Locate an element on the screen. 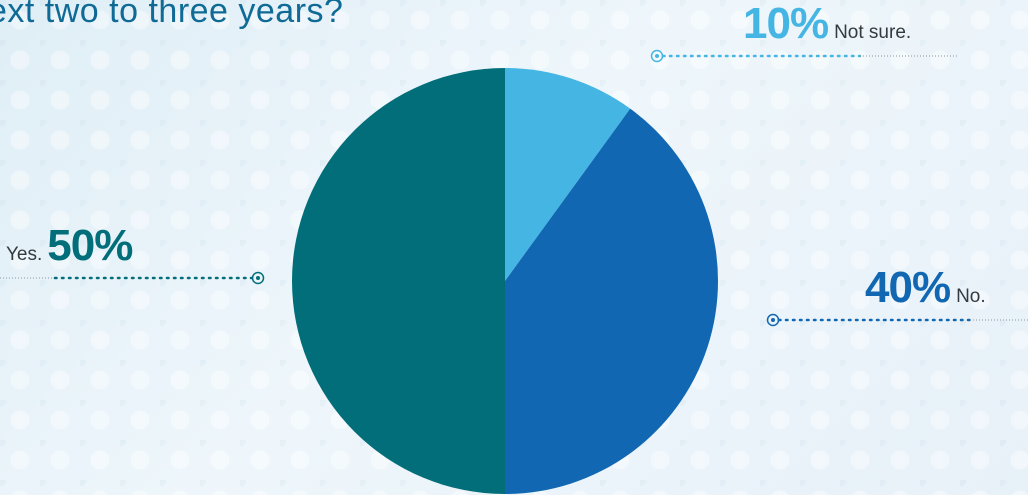 The image size is (1028, 495). leader-line-yes is located at coordinates (132, 278).